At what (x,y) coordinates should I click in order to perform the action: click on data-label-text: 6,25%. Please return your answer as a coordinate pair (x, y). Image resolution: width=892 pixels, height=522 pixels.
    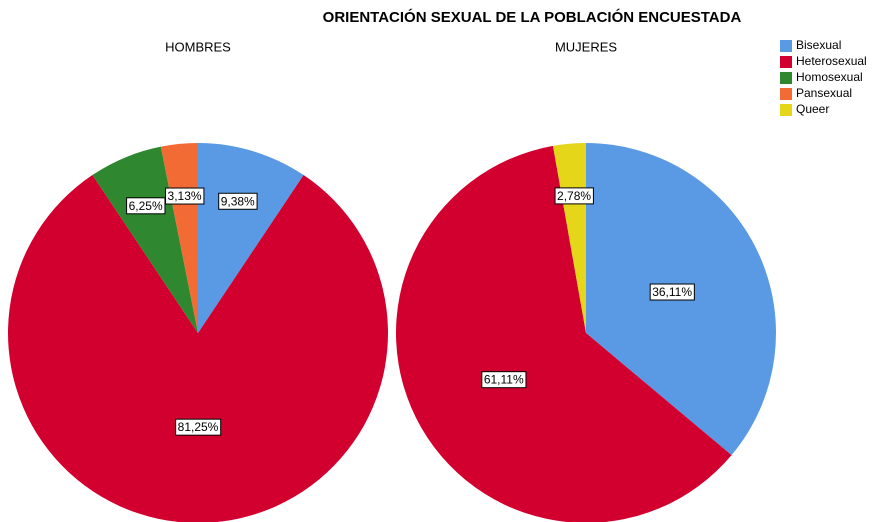
    Looking at the image, I should click on (146, 206).